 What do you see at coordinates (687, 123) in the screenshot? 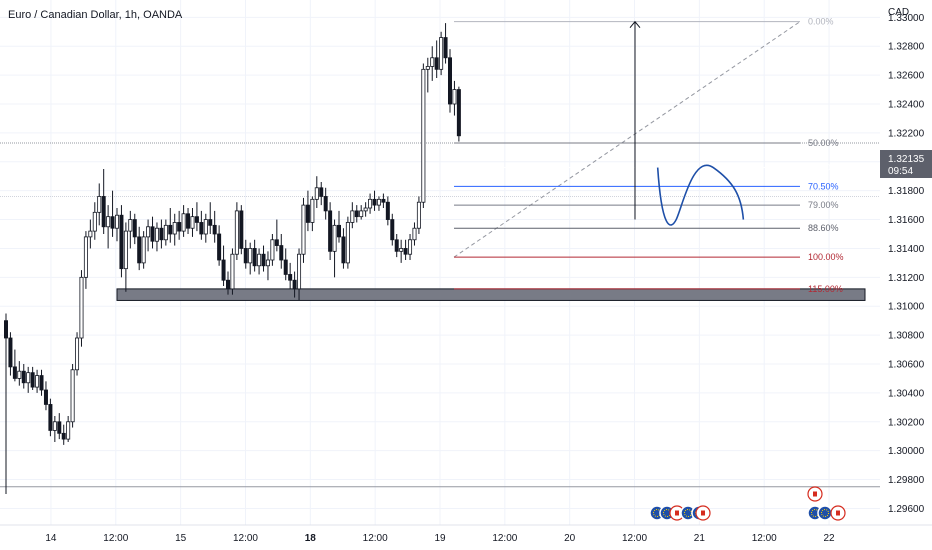
I see `drawings` at bounding box center [687, 123].